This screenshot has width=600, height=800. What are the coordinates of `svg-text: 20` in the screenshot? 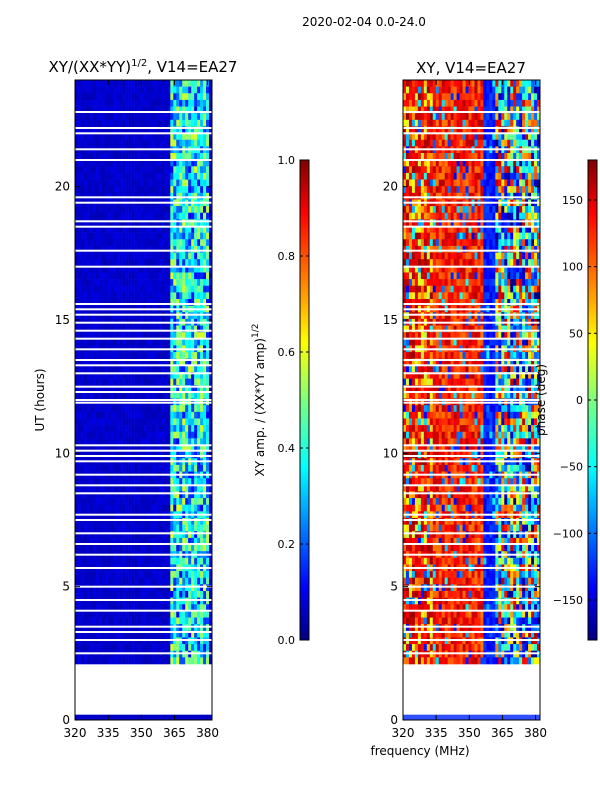 It's located at (62, 187).